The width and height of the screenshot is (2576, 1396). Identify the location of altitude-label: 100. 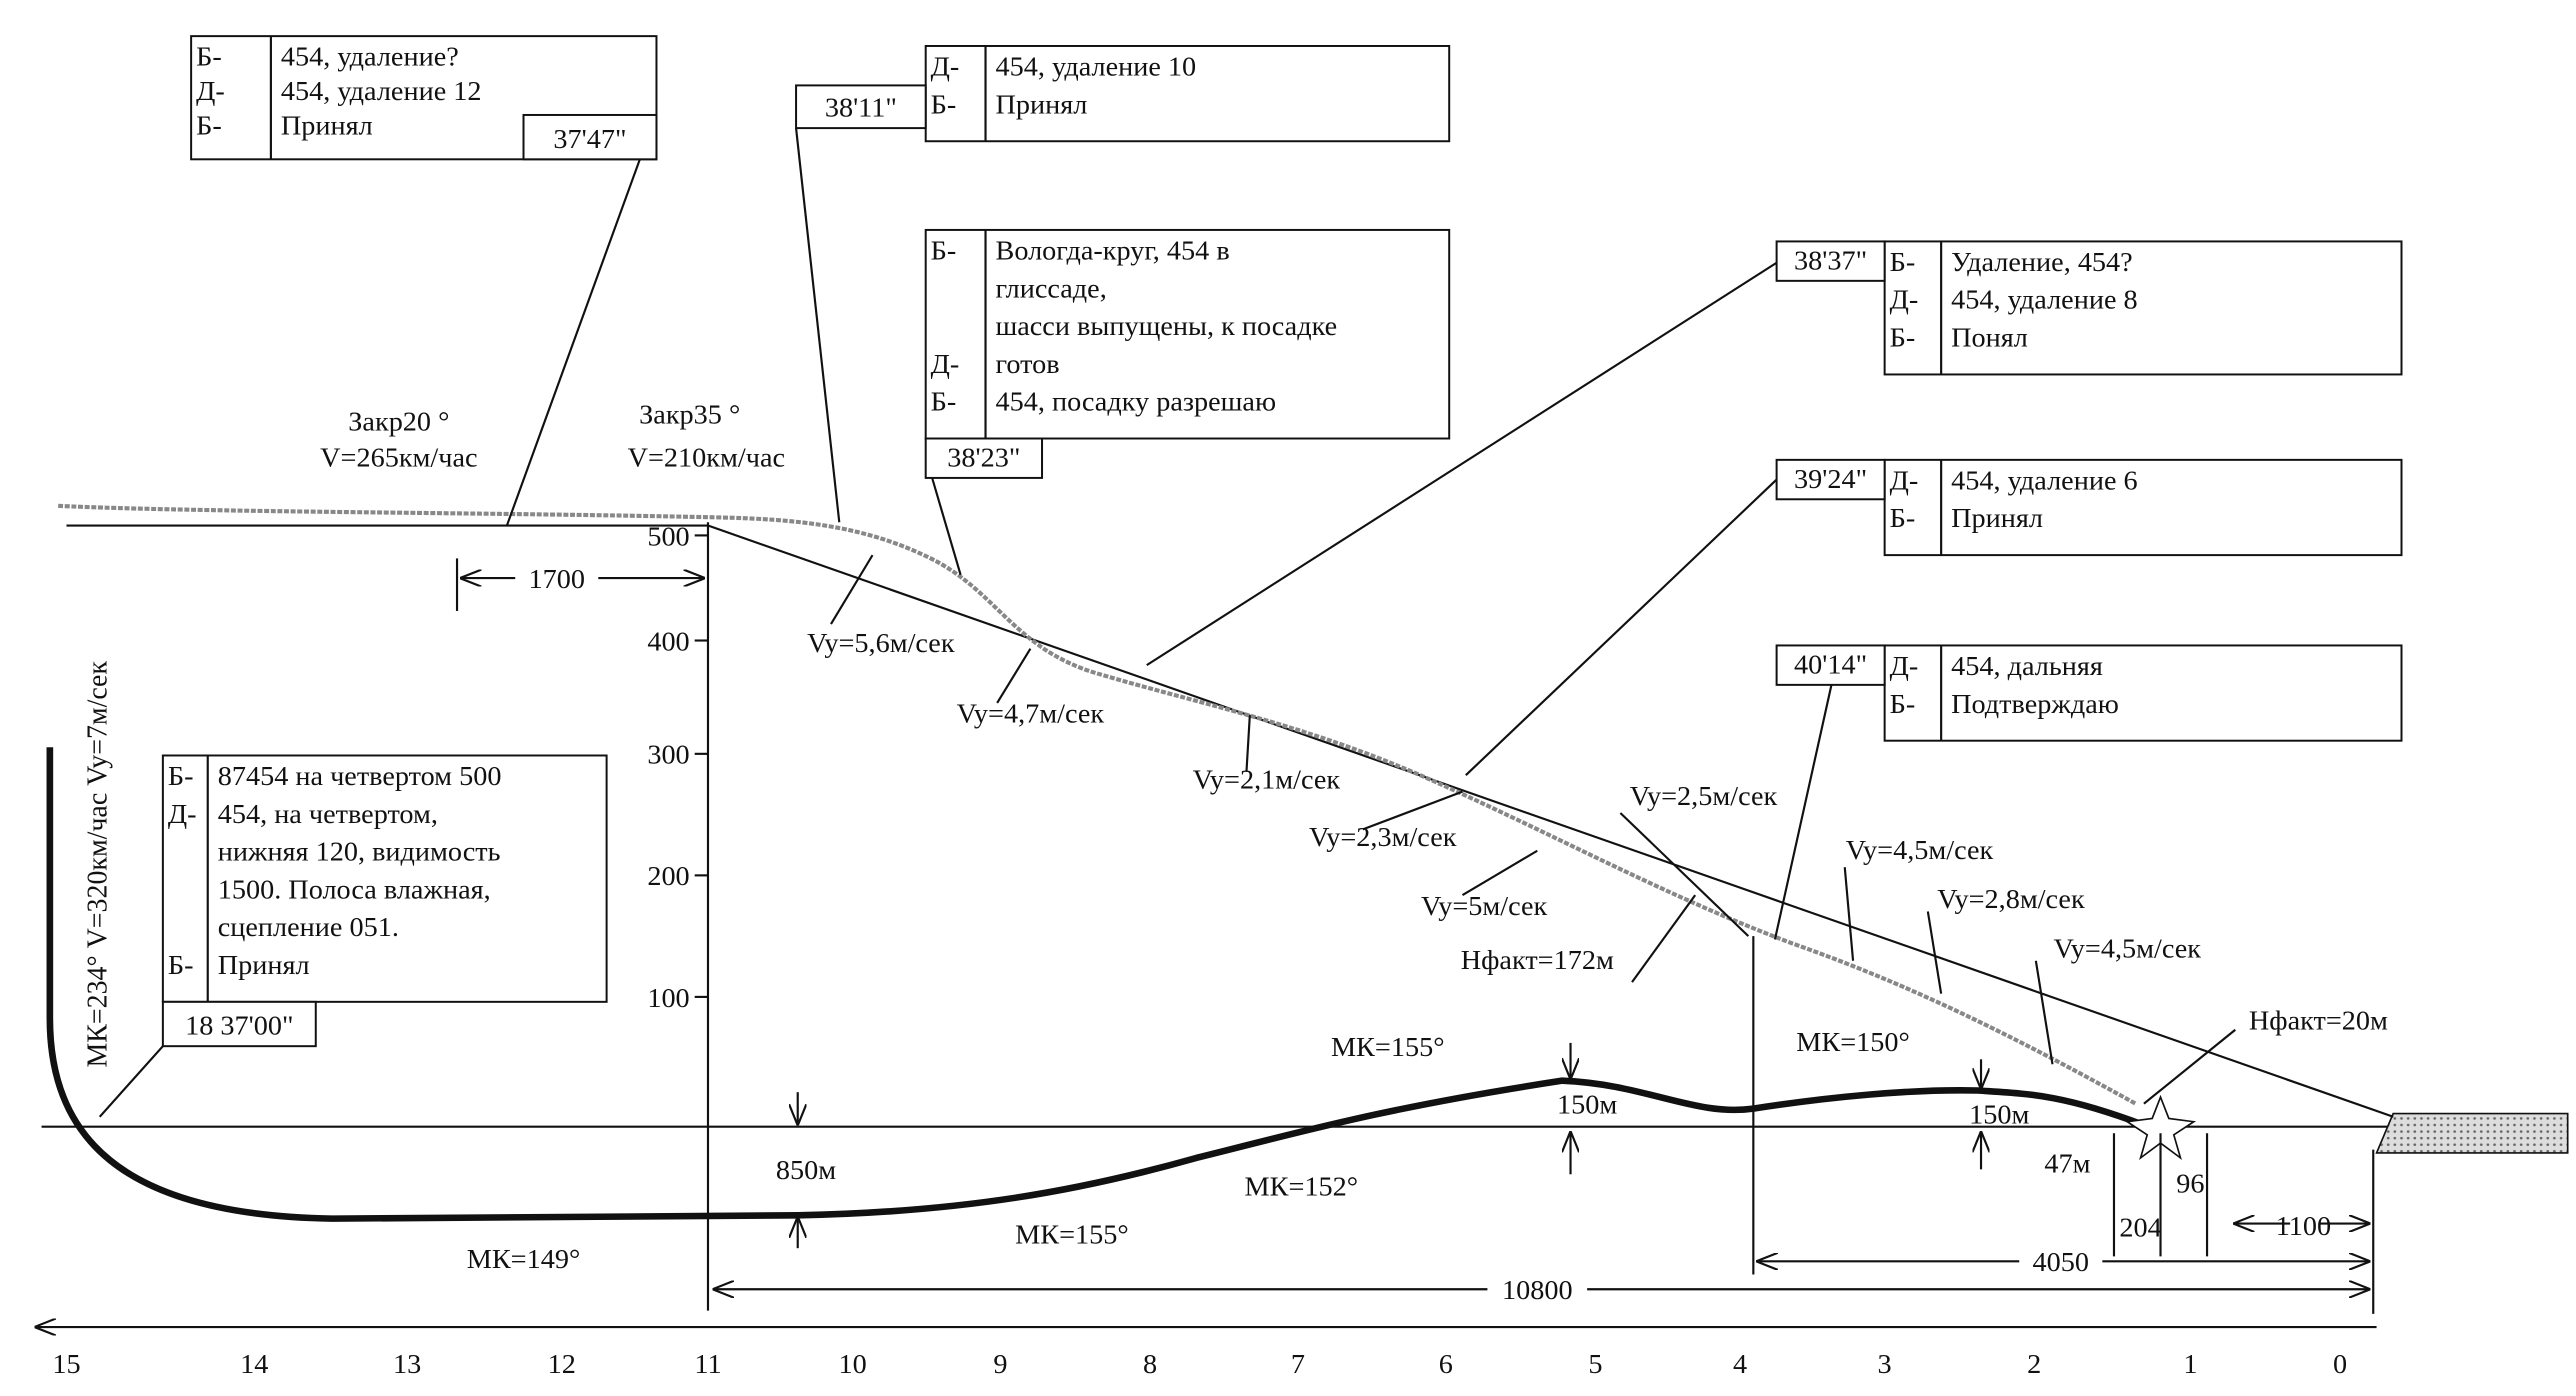
(668, 998).